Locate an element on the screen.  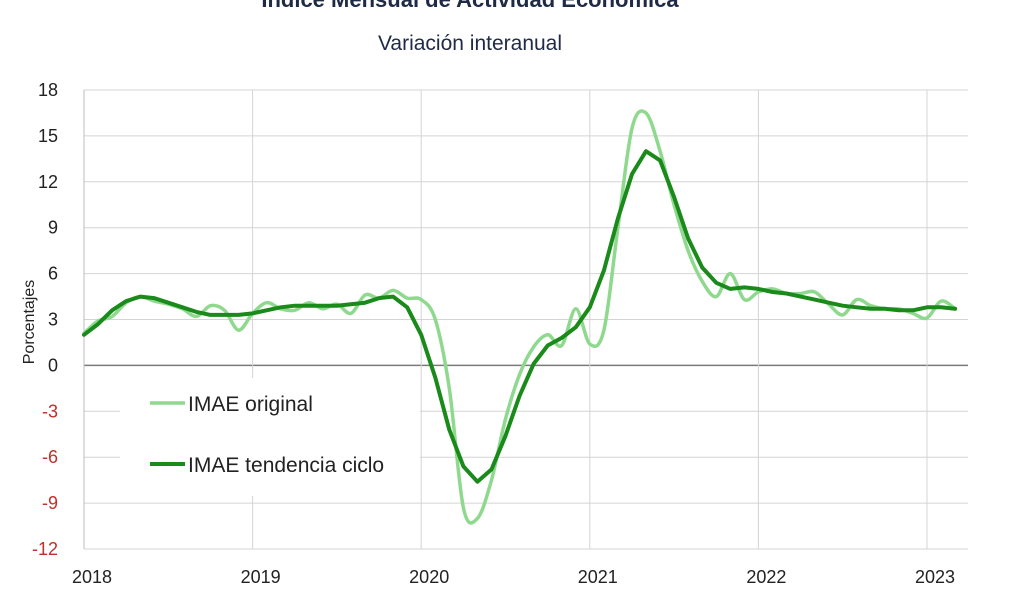
y-tick-label: 12 is located at coordinates (48, 182).